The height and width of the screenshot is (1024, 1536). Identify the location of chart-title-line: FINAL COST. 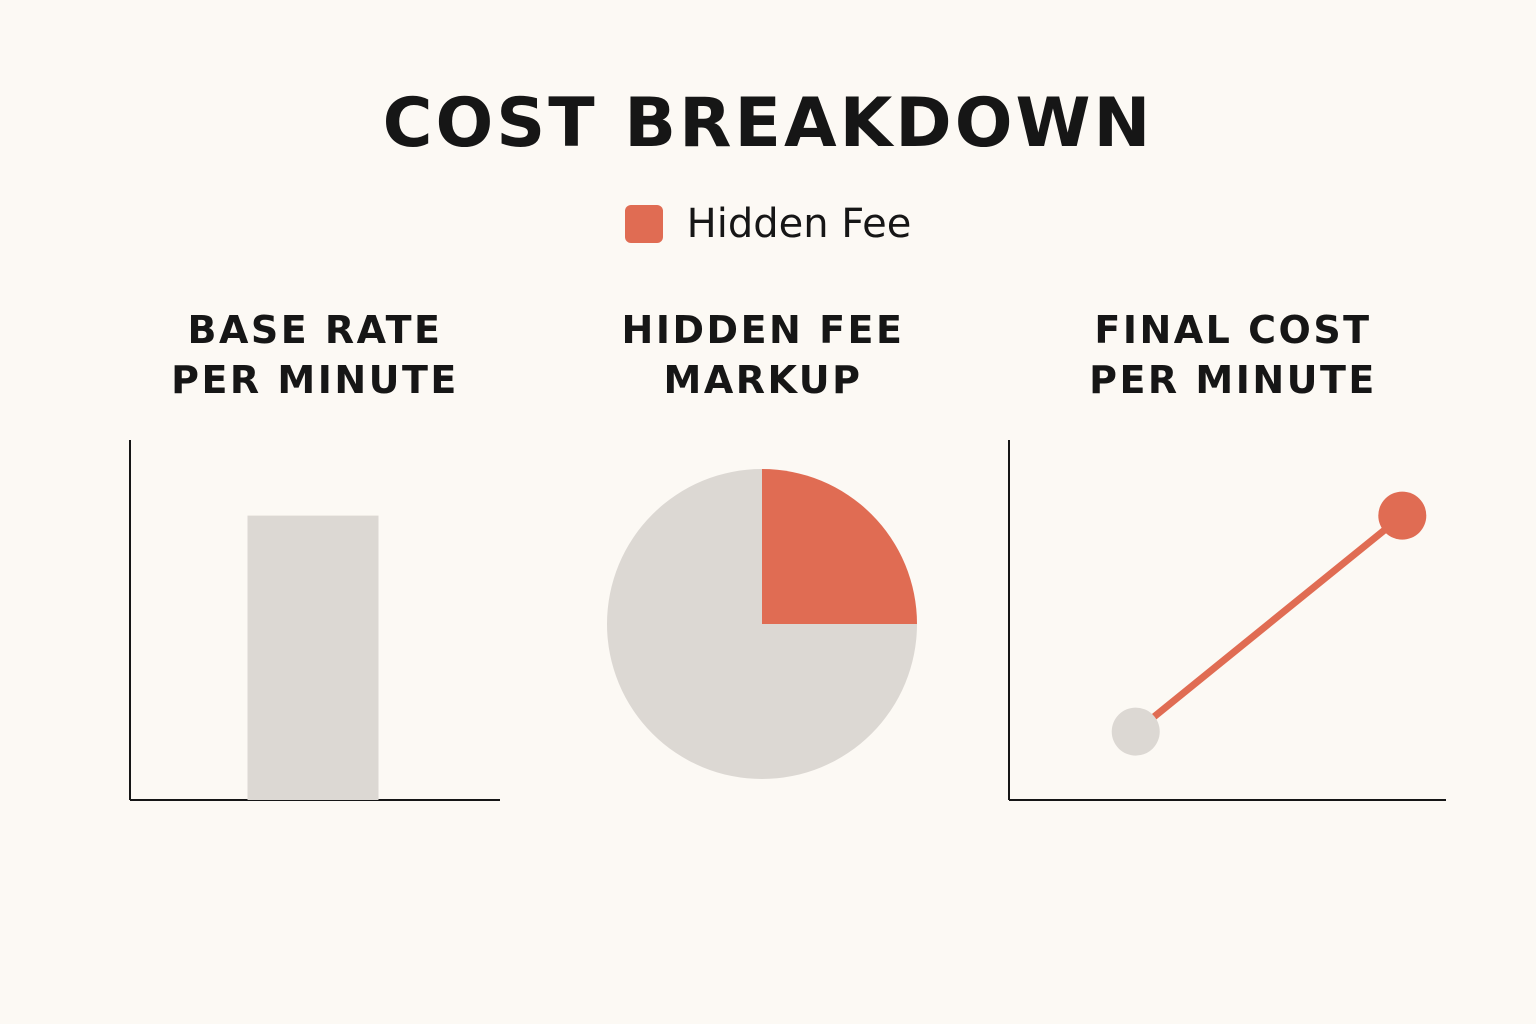
(1233, 330).